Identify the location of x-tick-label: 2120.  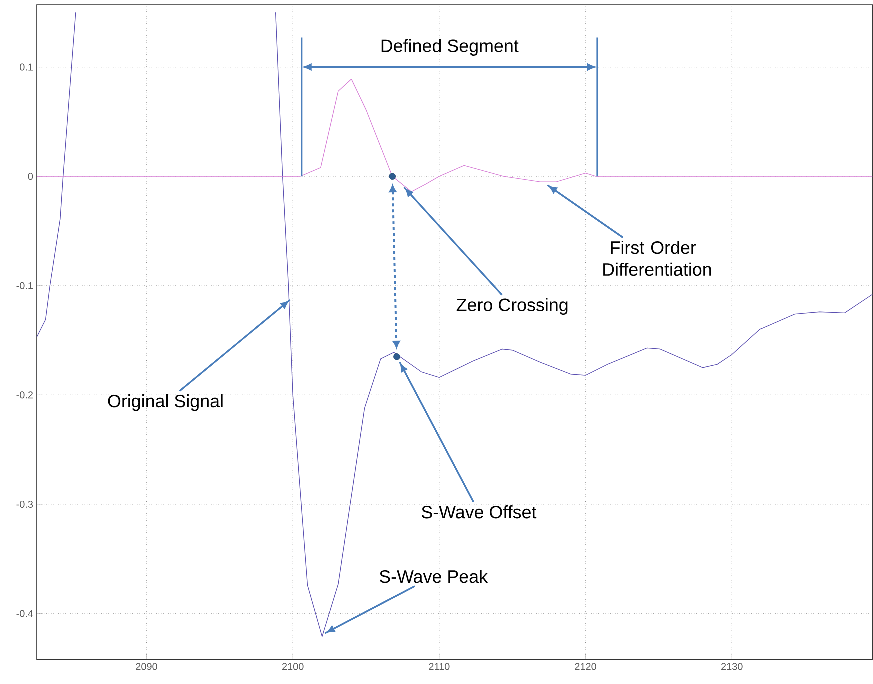
(585, 666).